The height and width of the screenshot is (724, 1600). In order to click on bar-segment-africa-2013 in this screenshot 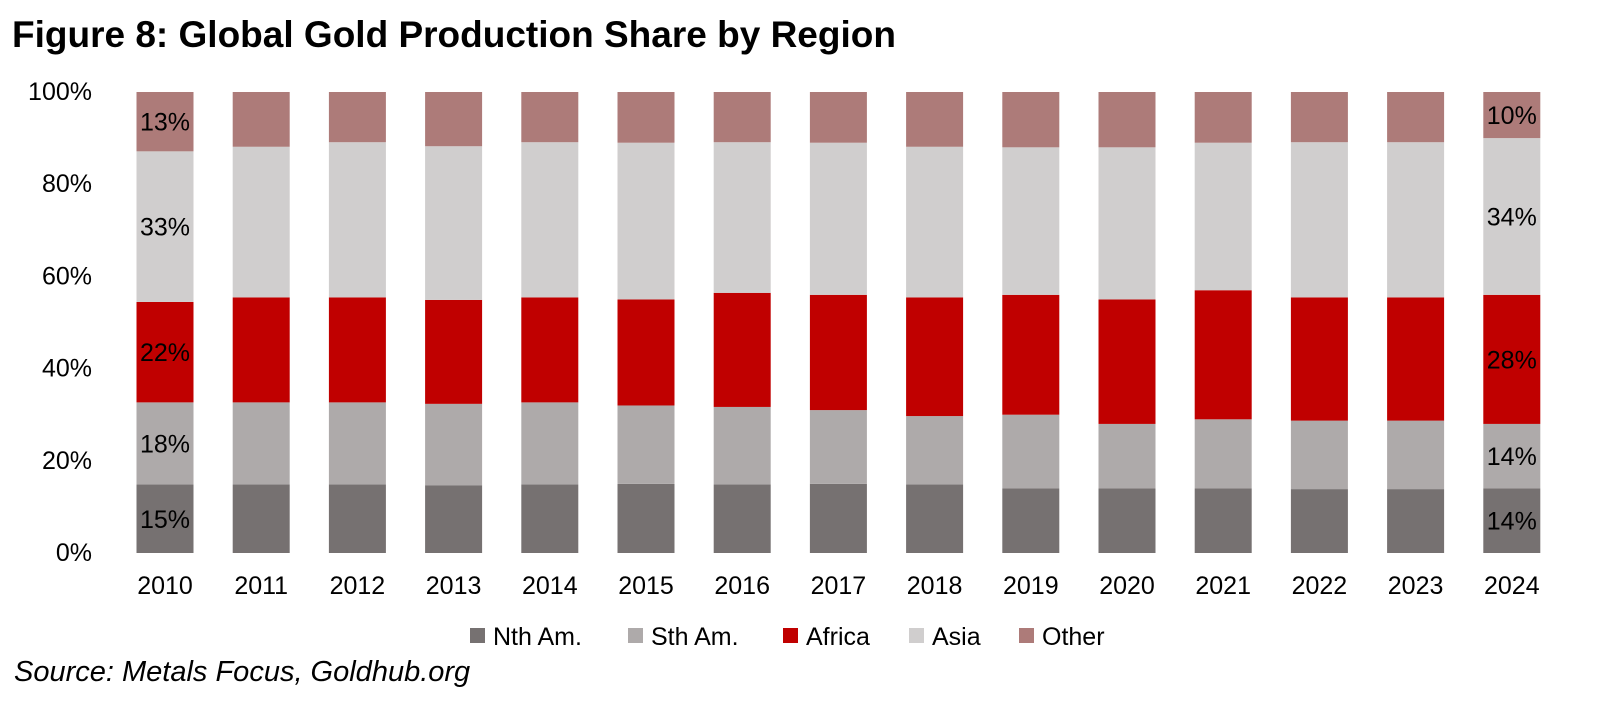, I will do `click(454, 351)`.